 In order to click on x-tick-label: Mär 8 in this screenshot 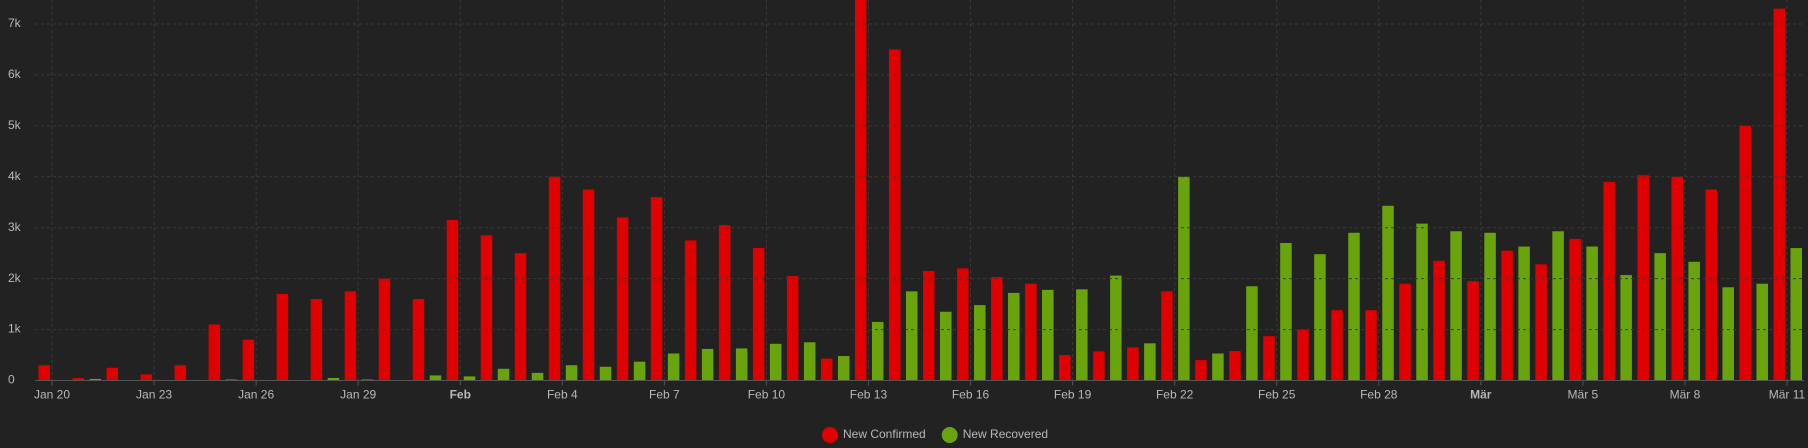, I will do `click(1685, 395)`.